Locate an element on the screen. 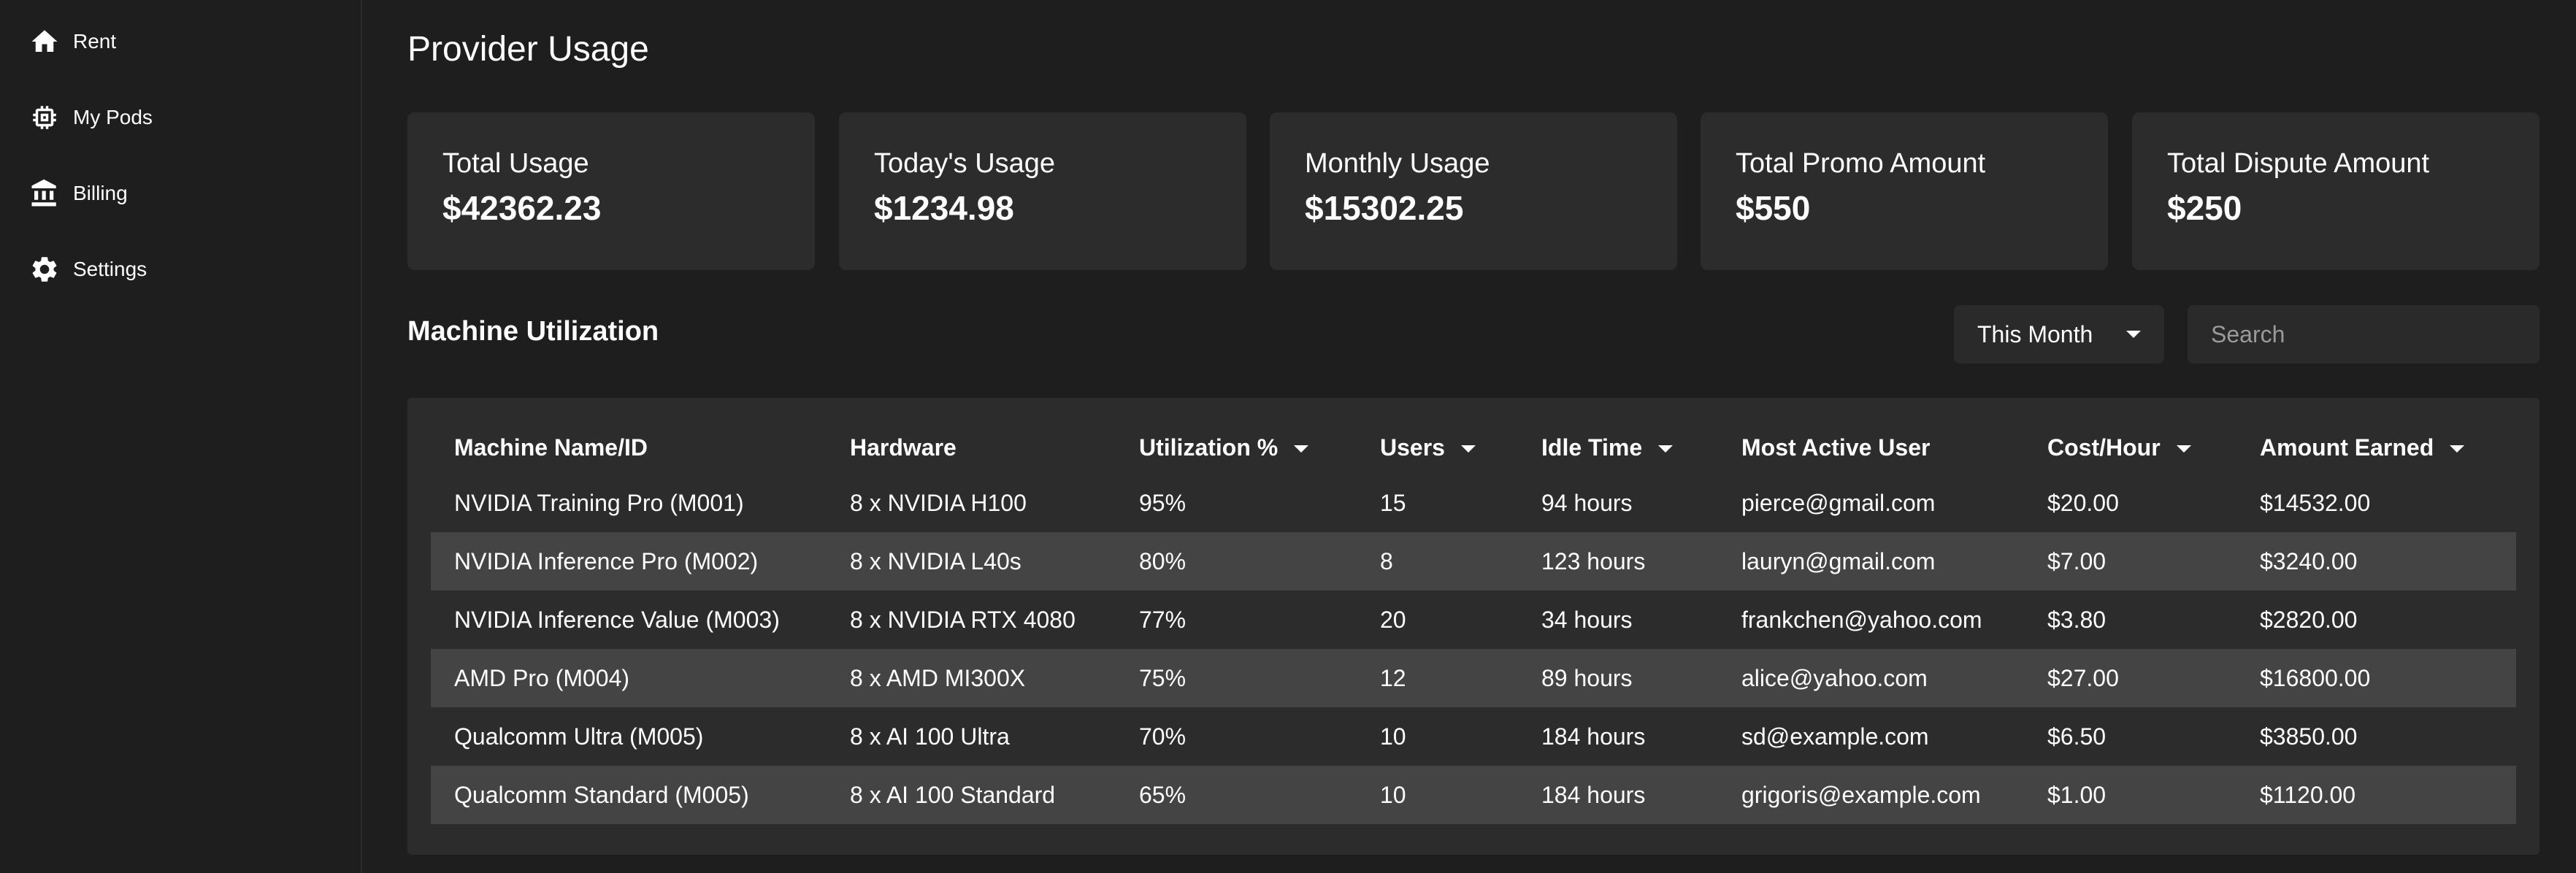  section-title: Machine Utilization is located at coordinates (533, 331).